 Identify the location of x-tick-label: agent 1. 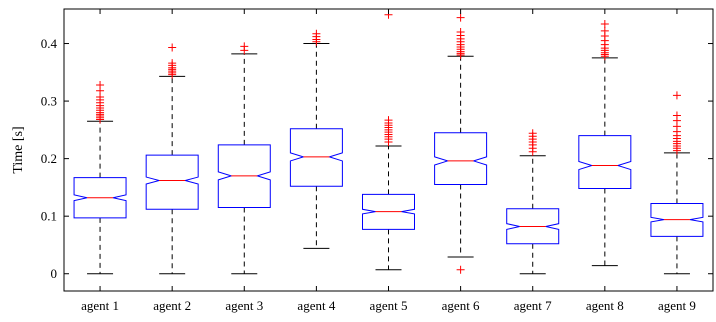
(100, 305).